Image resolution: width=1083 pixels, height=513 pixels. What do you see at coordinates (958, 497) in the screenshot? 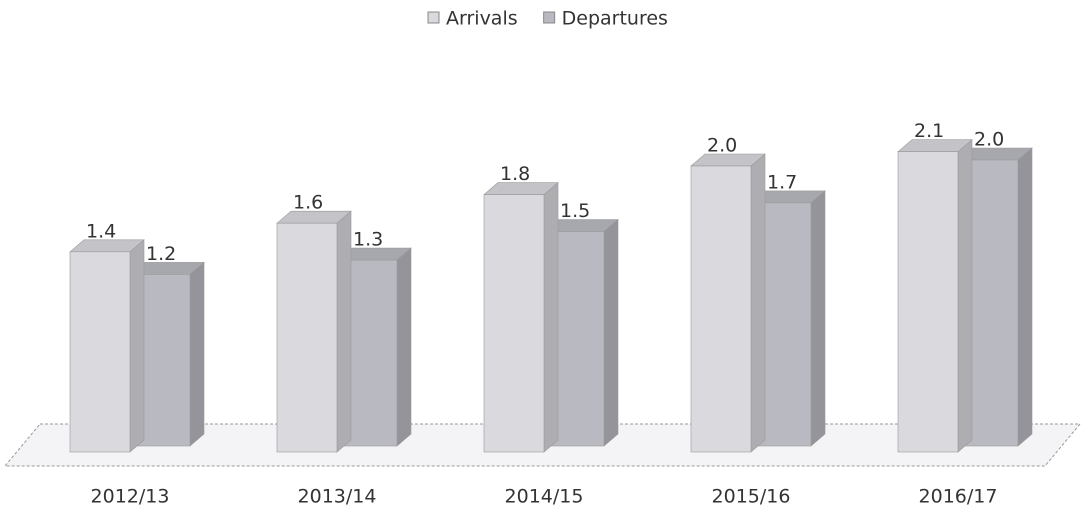
I see `x-tick-label: 2016/17` at bounding box center [958, 497].